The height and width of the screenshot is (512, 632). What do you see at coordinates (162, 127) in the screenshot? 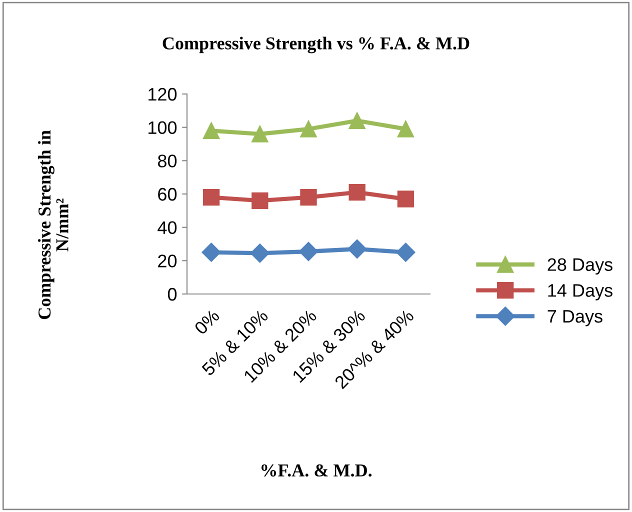
I see `y-tick-label: 100` at bounding box center [162, 127].